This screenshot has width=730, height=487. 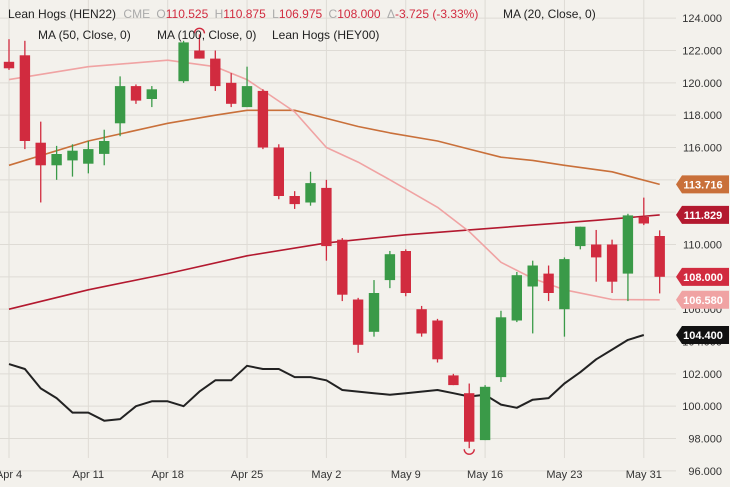 What do you see at coordinates (644, 475) in the screenshot?
I see `x-tick-label: May 31` at bounding box center [644, 475].